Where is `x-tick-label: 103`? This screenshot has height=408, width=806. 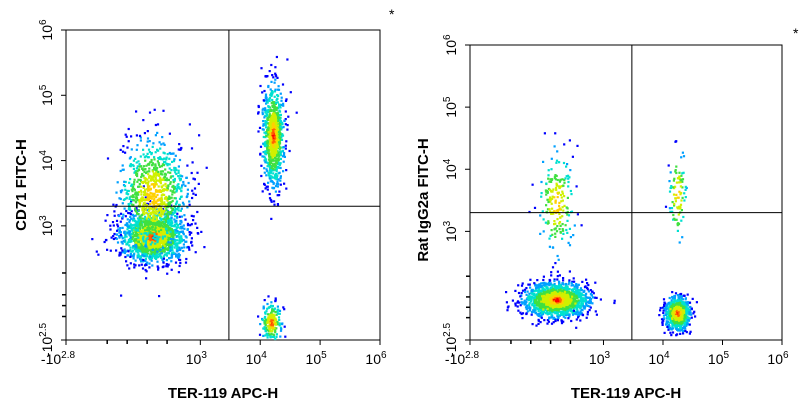
x-tick-label: 103 is located at coordinates (197, 358).